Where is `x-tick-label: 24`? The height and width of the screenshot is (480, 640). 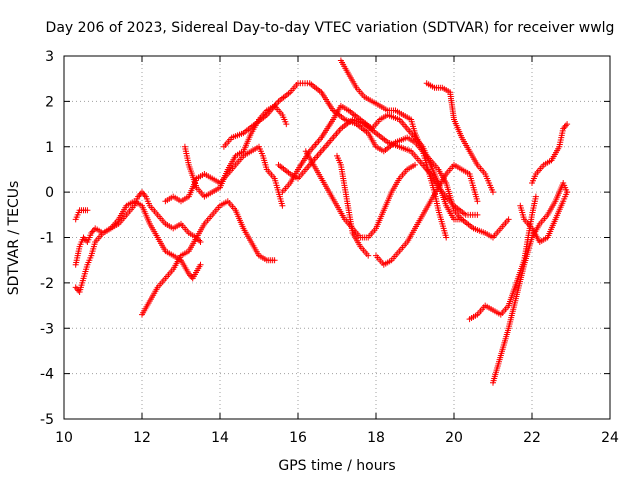
x-tick-label: 24 is located at coordinates (610, 438).